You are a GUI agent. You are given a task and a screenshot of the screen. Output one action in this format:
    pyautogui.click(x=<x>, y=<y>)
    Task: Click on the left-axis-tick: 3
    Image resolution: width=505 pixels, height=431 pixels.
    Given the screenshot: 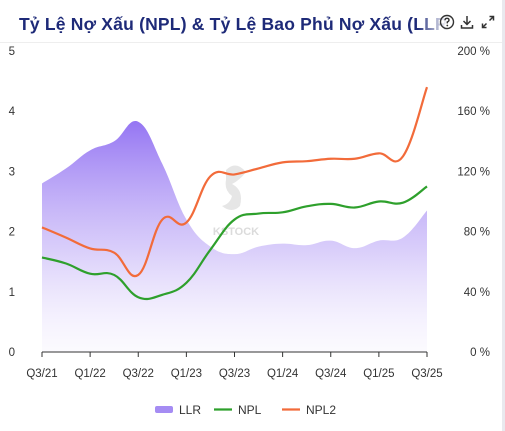 What is the action you would take?
    pyautogui.click(x=12, y=172)
    